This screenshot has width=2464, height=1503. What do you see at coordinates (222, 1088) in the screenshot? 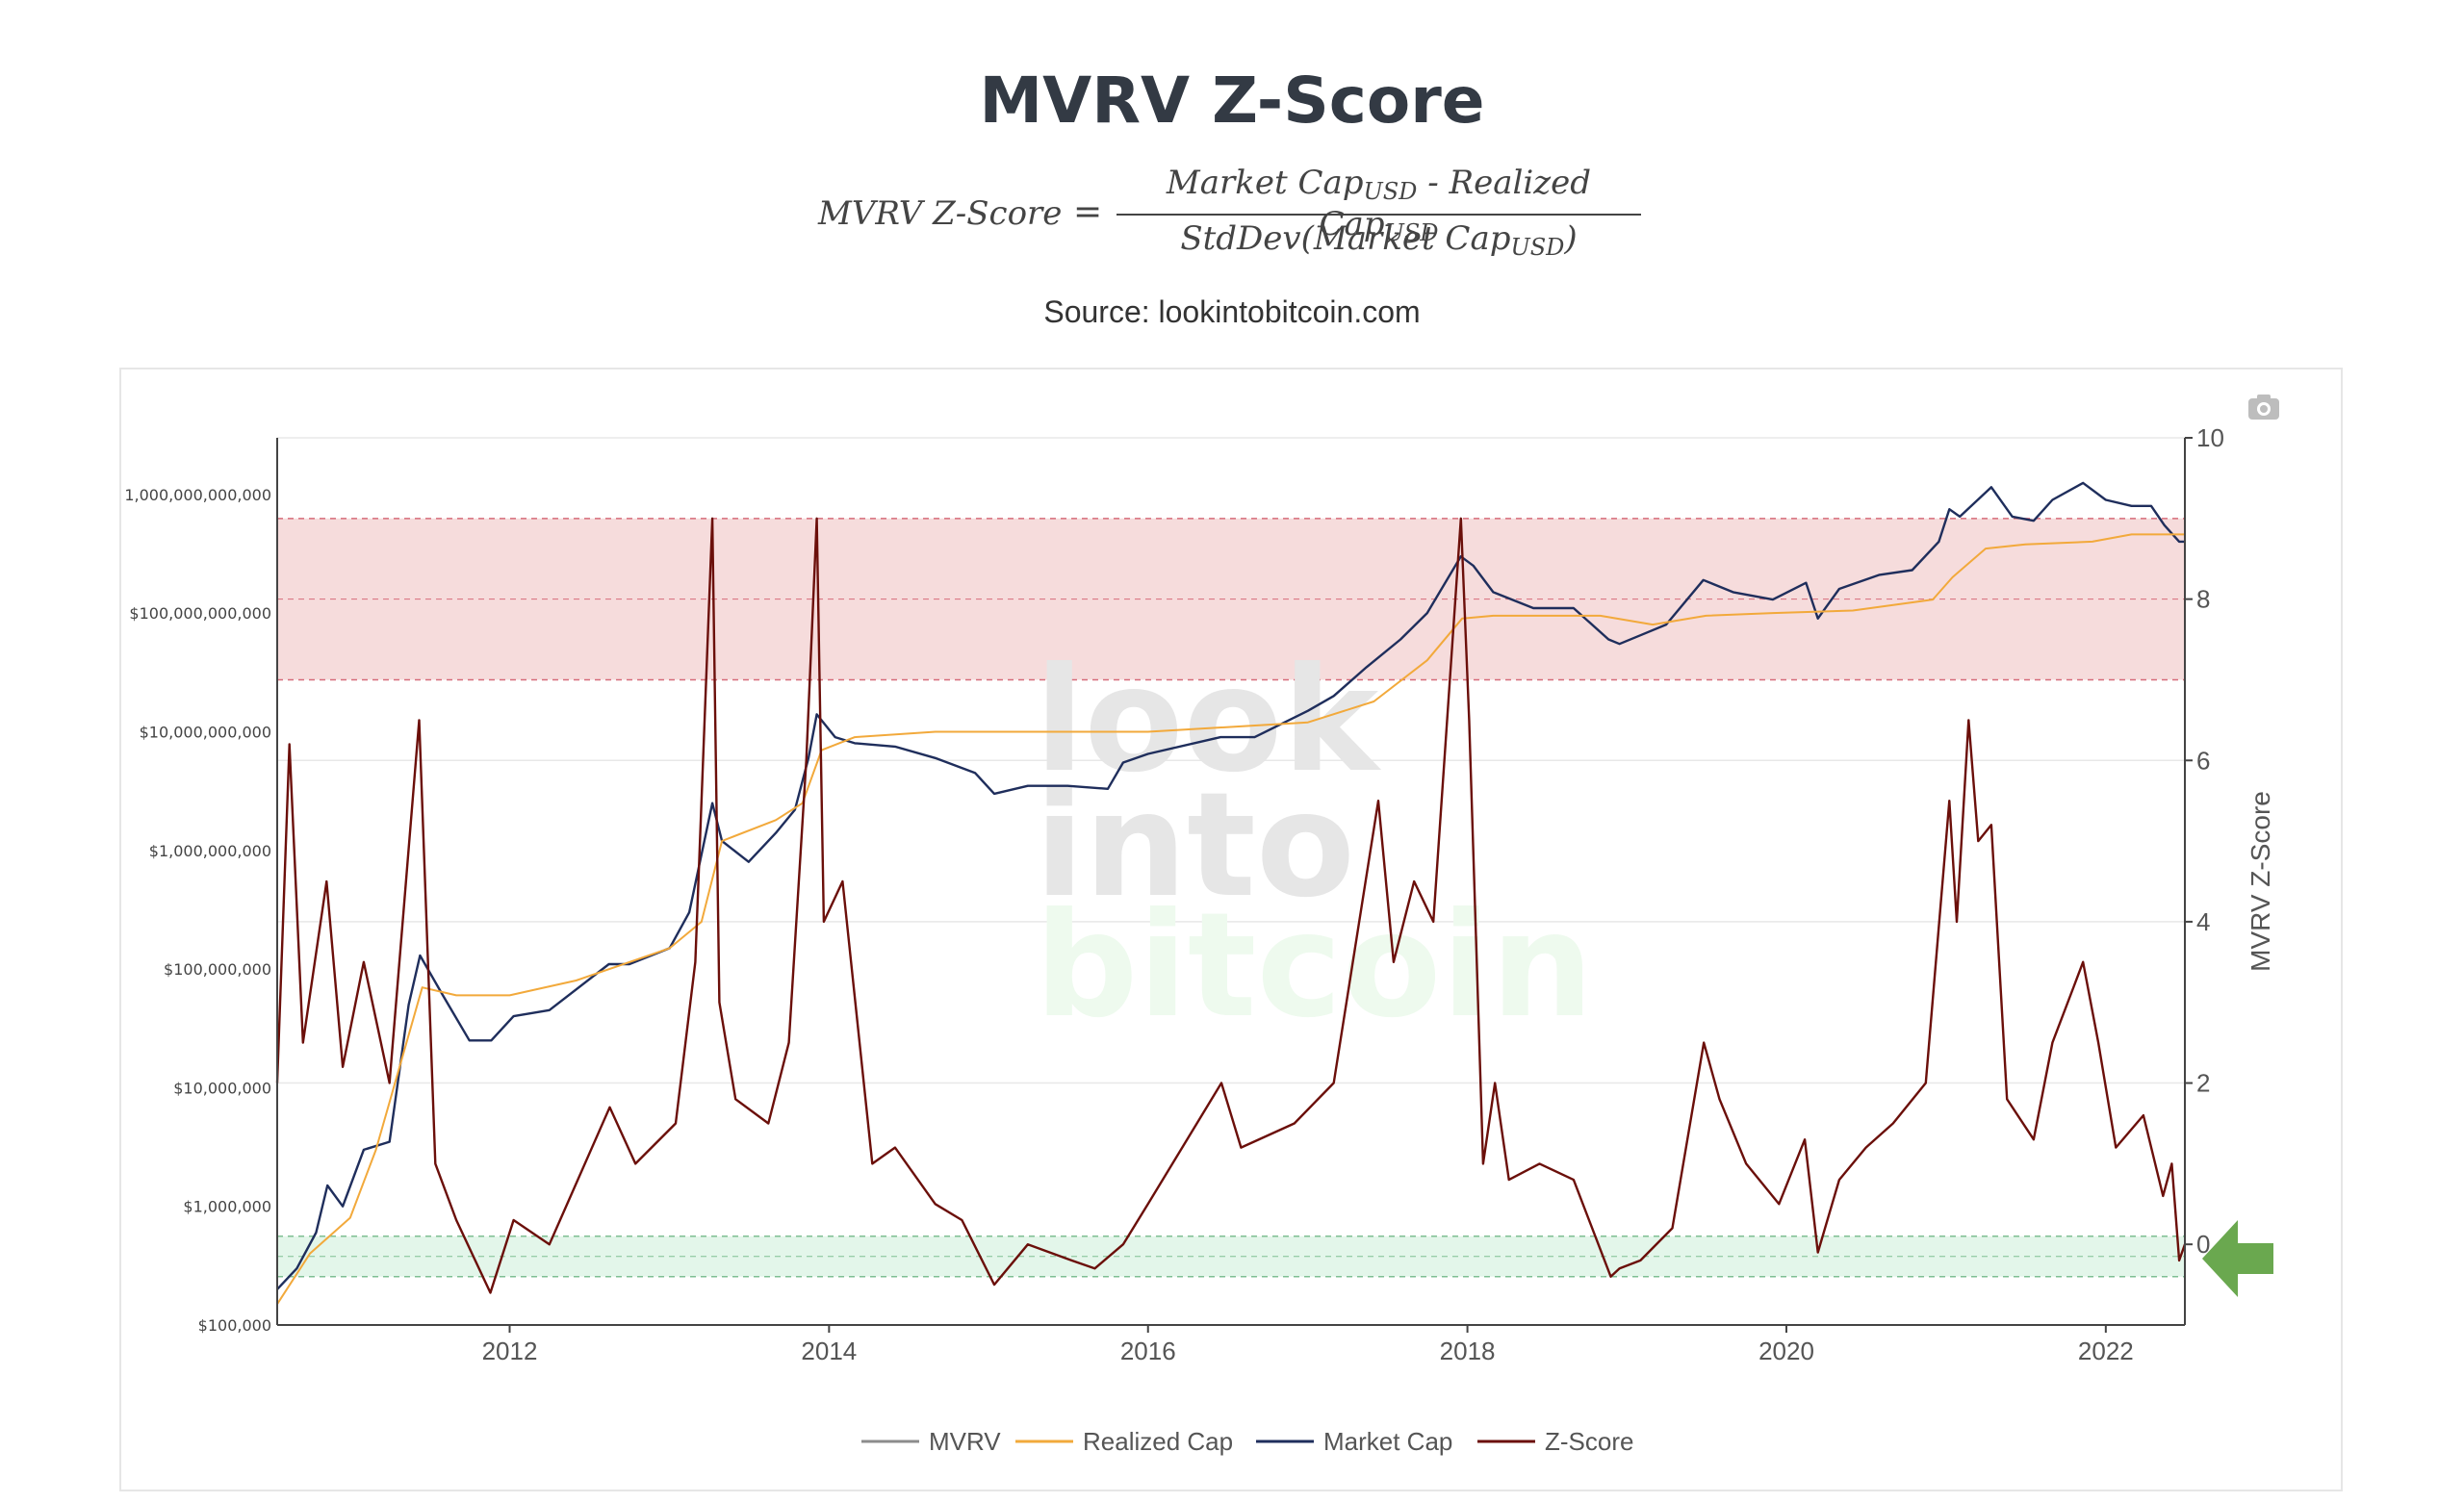
I see `left-tick-label: $10,000,000` at bounding box center [222, 1088].